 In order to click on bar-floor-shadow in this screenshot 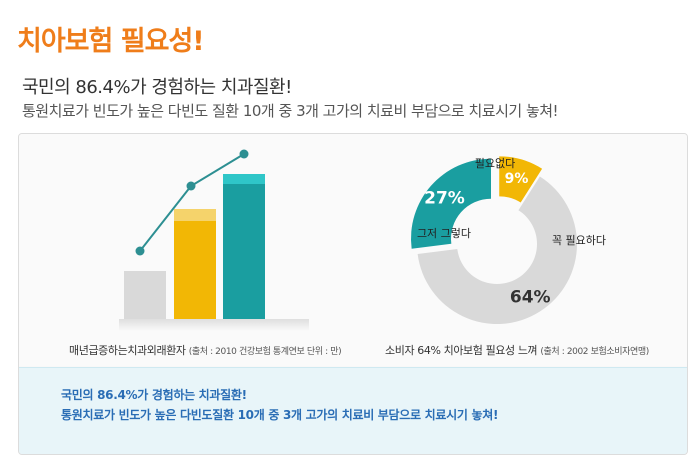, I will do `click(214, 325)`.